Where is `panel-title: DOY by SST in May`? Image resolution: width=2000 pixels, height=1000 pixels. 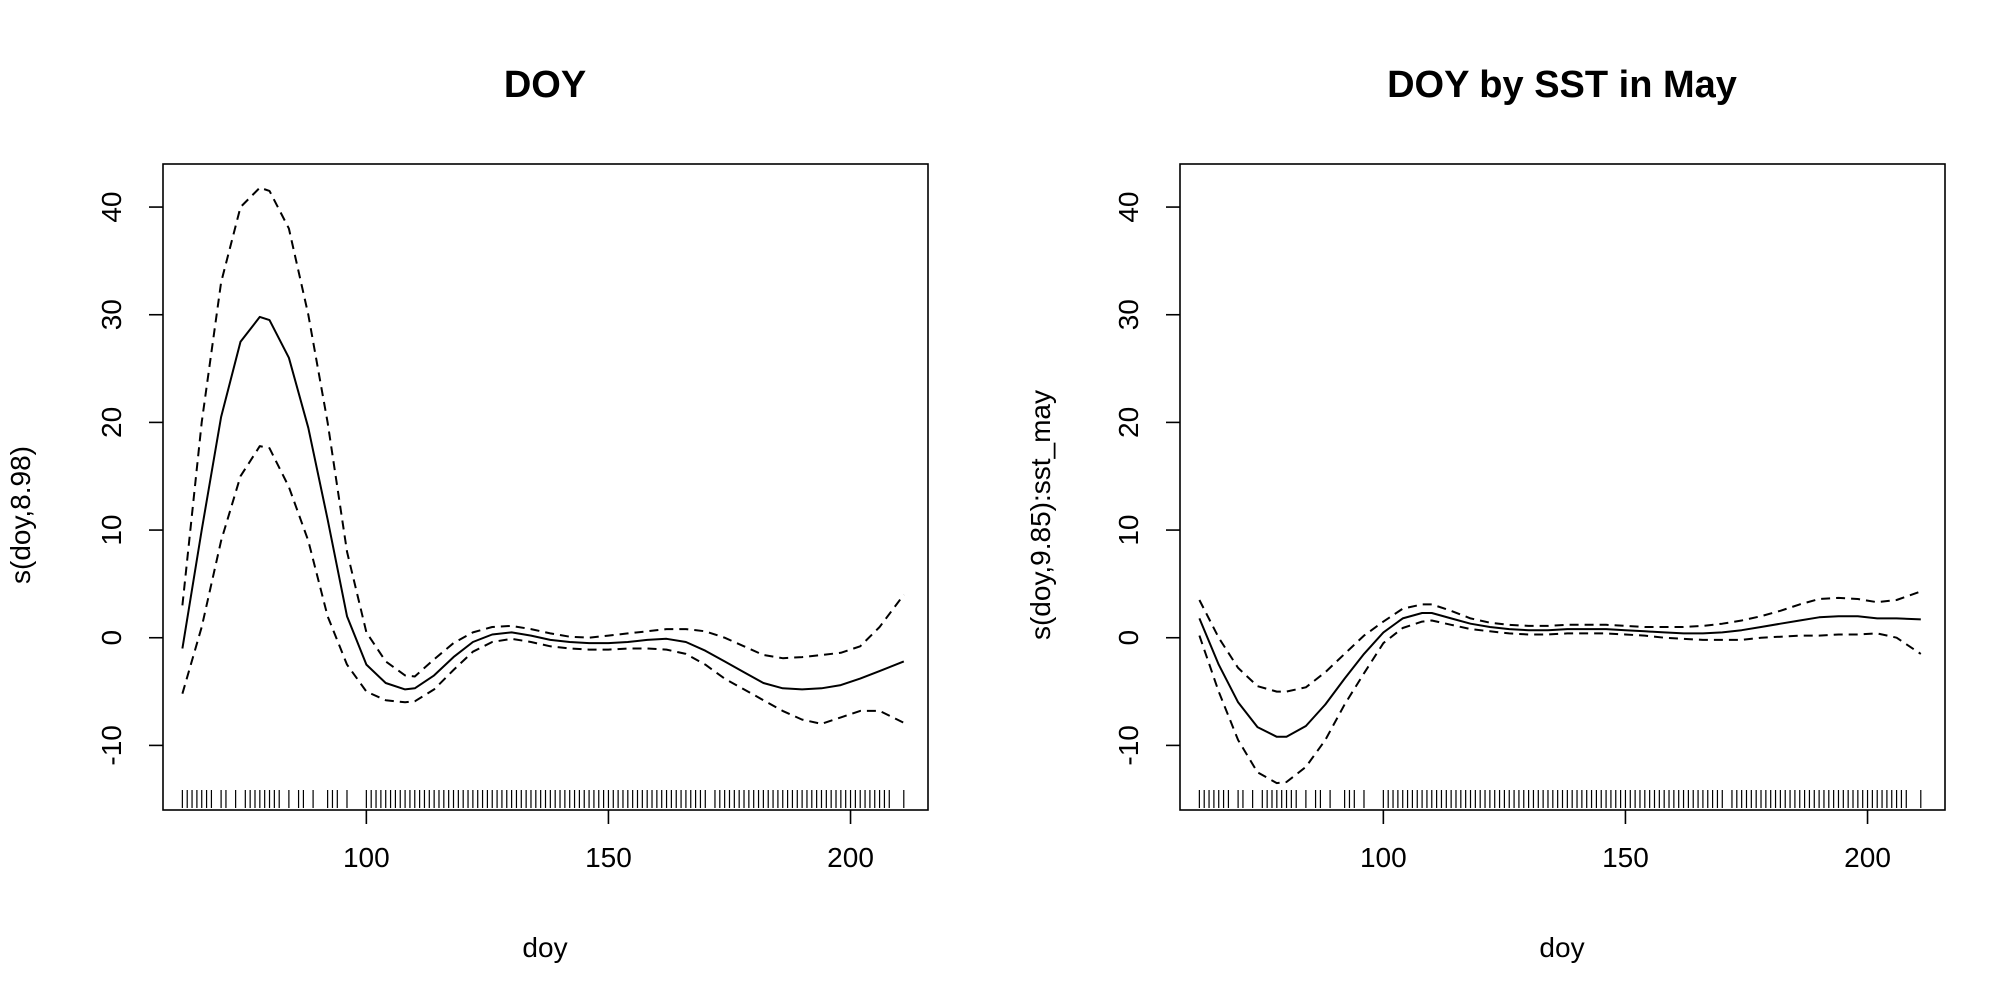
panel-title: DOY by SST in May is located at coordinates (1562, 85).